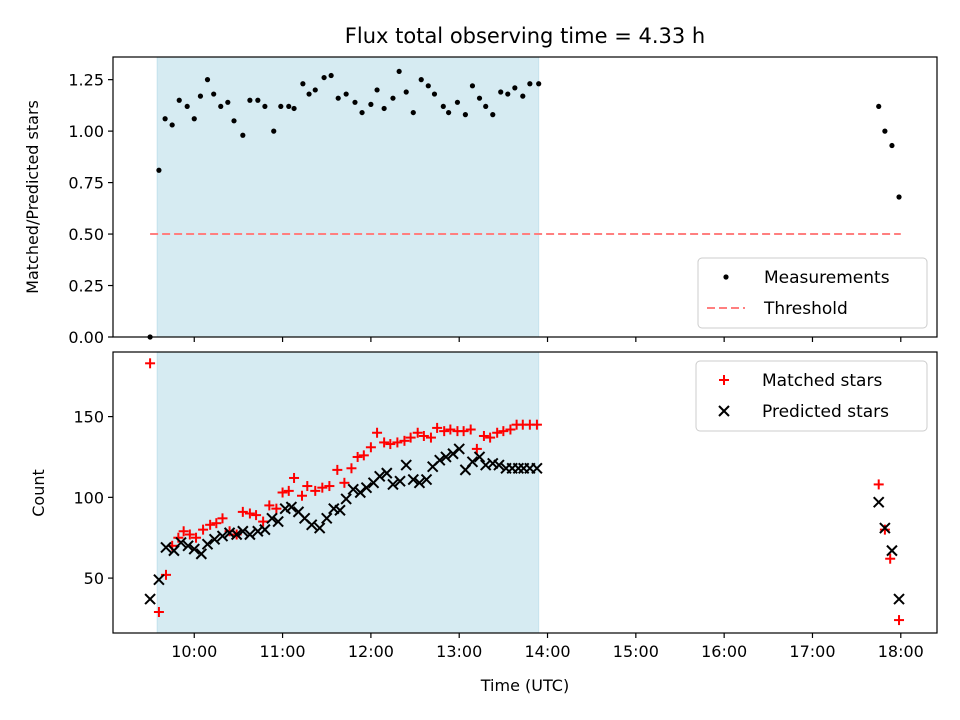  I want to click on count-y-axis-label: Count, so click(38, 493).